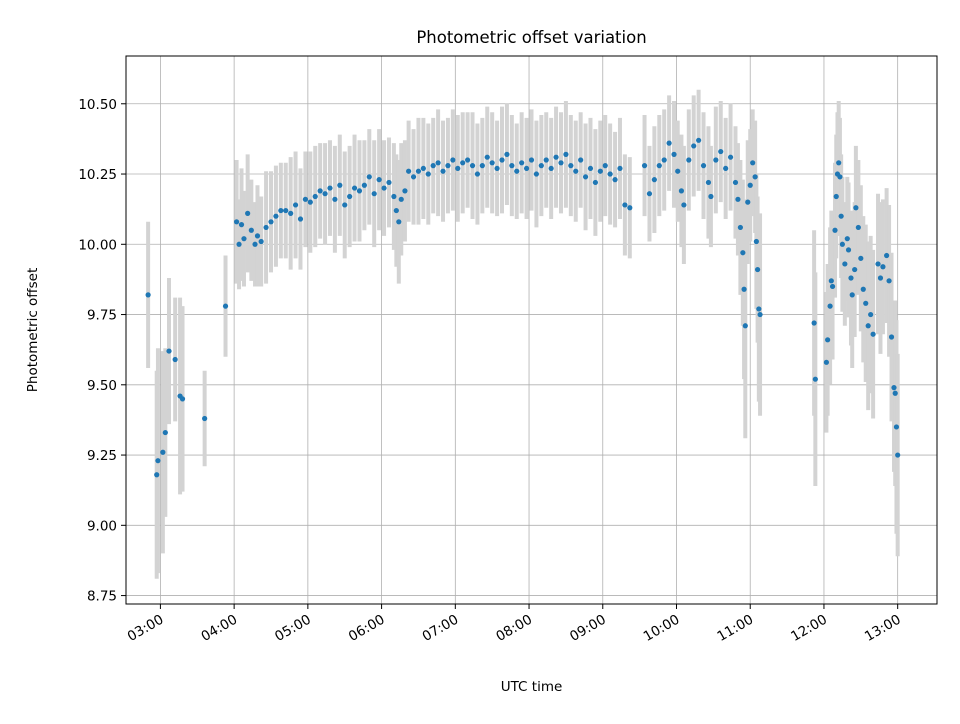 This screenshot has width=960, height=724. Describe the element at coordinates (97, 105) in the screenshot. I see `y-tick-label: 10.50` at that location.